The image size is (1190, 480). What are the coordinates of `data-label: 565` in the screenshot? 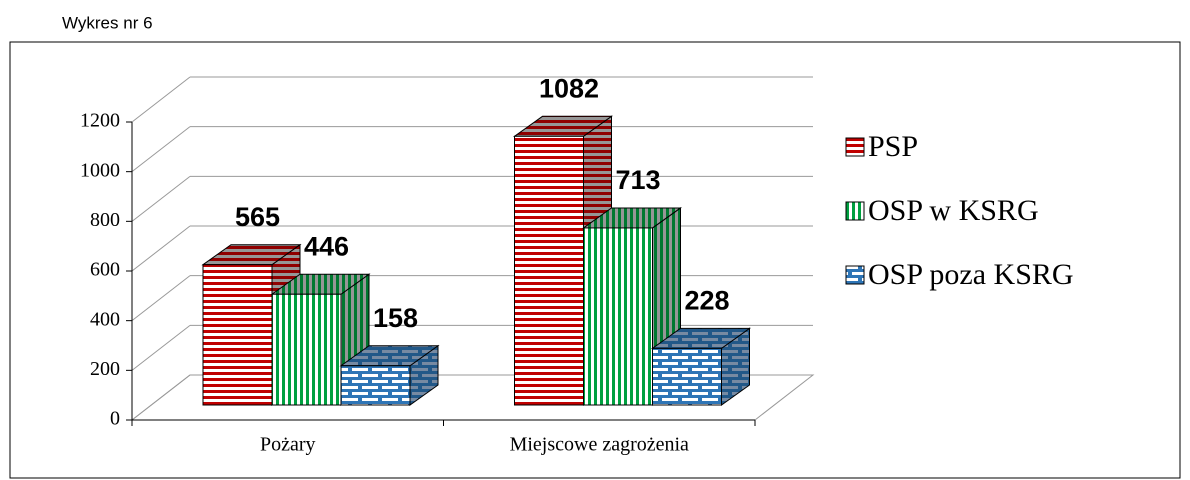 It's located at (257, 217).